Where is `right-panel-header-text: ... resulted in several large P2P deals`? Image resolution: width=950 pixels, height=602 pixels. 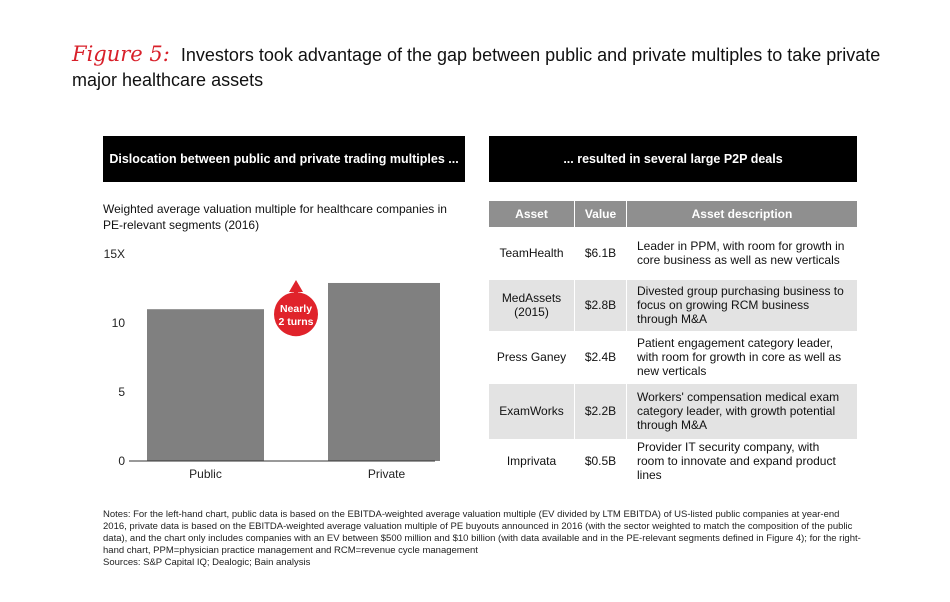 right-panel-header-text: ... resulted in several large P2P deals is located at coordinates (673, 159).